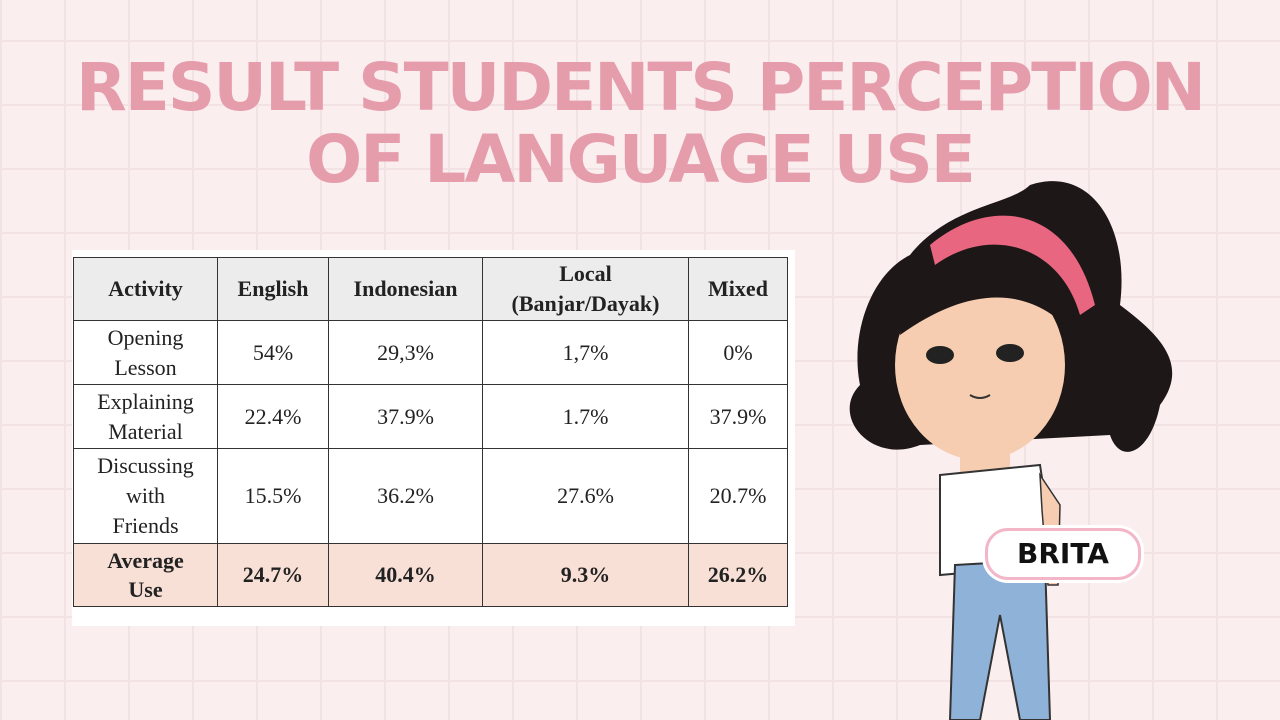 The image size is (1280, 720). Describe the element at coordinates (585, 575) in the screenshot. I see `average-cell: 9.3%` at that location.